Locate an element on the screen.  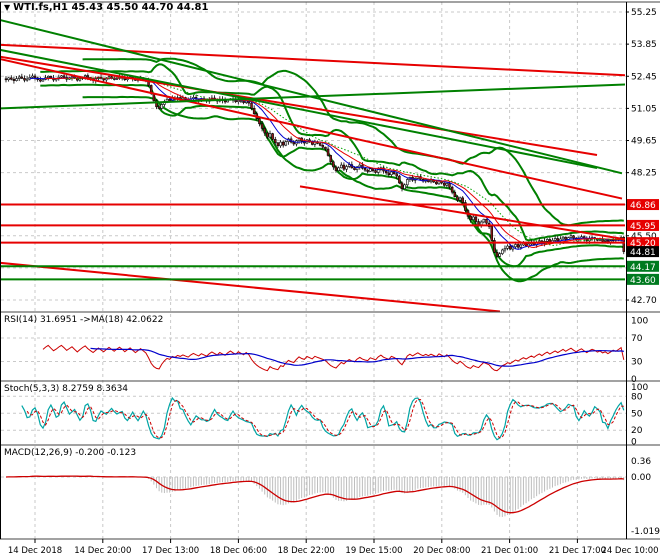
svg-text: 17 Dec 13:00 is located at coordinates (170, 551).